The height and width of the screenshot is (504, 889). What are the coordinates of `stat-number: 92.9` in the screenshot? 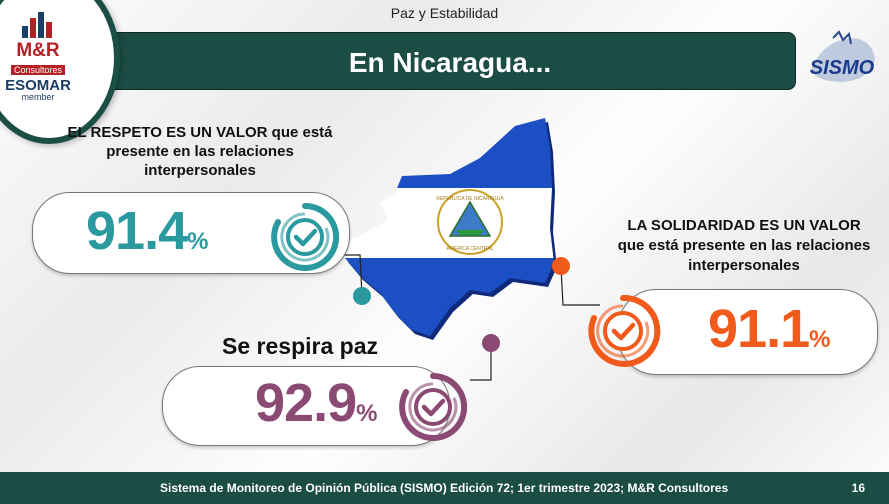 It's located at (306, 403).